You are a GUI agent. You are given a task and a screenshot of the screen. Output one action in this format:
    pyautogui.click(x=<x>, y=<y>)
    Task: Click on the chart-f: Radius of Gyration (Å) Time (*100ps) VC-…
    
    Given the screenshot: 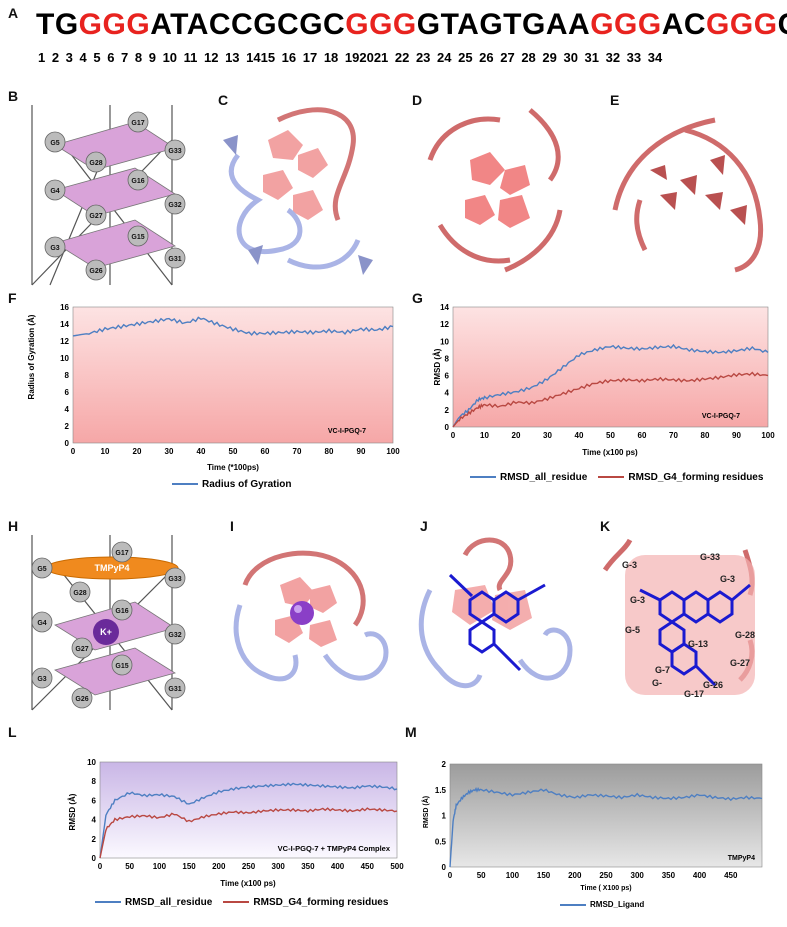 What is the action you would take?
    pyautogui.click(x=213, y=387)
    